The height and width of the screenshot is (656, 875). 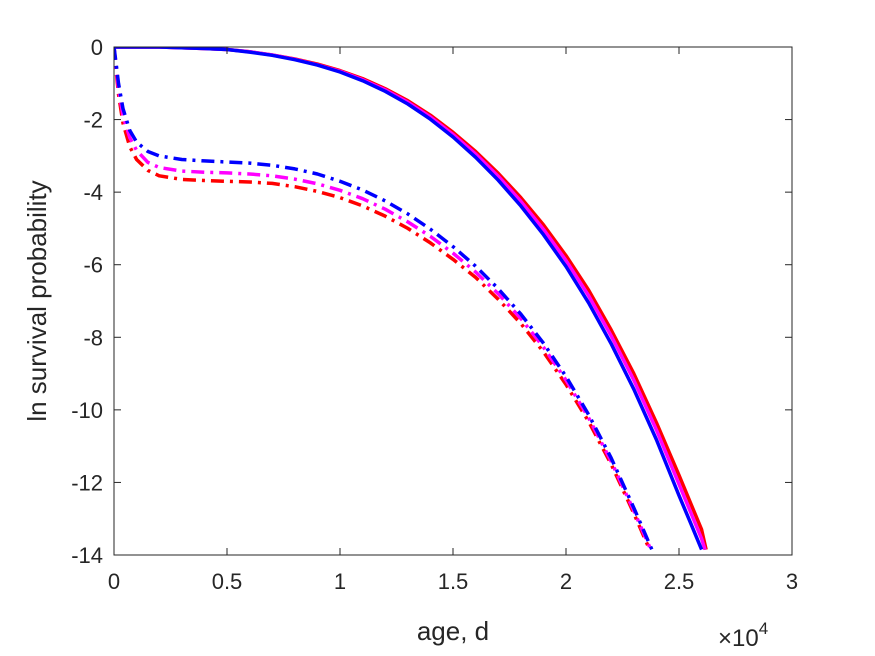 I want to click on x-tick-label-0: 0, so click(x=114, y=581).